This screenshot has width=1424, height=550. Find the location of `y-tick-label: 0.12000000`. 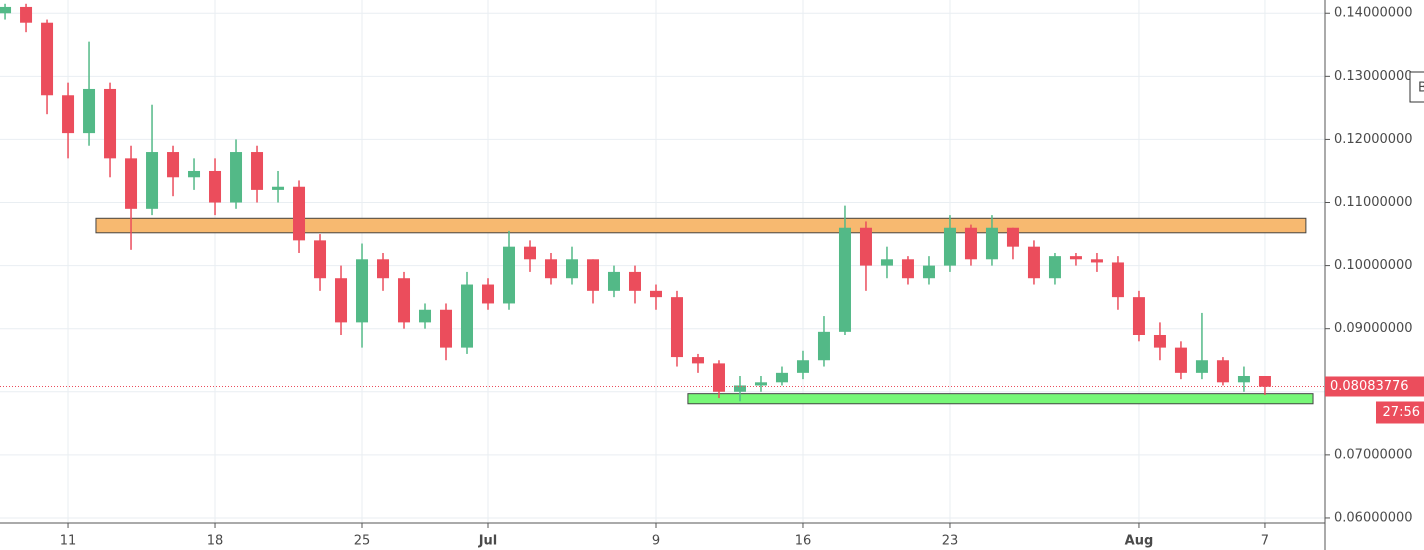

y-tick-label: 0.12000000 is located at coordinates (1373, 139).